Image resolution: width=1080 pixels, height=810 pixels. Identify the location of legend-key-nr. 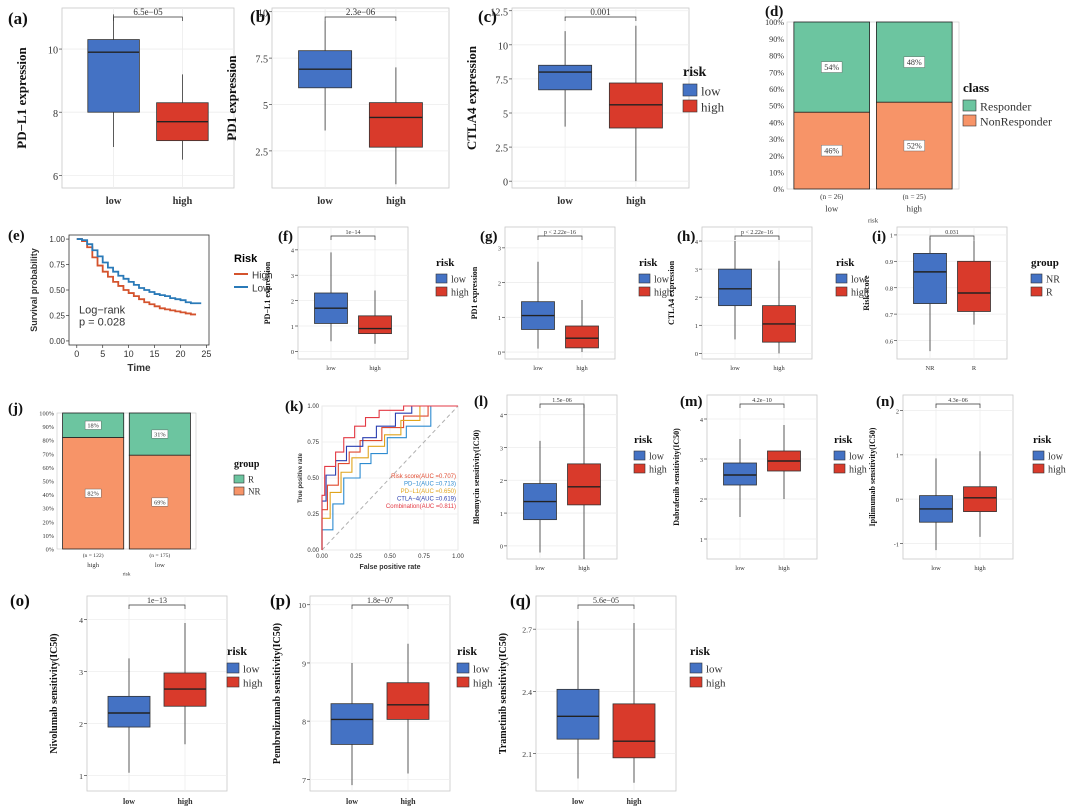
(239, 491).